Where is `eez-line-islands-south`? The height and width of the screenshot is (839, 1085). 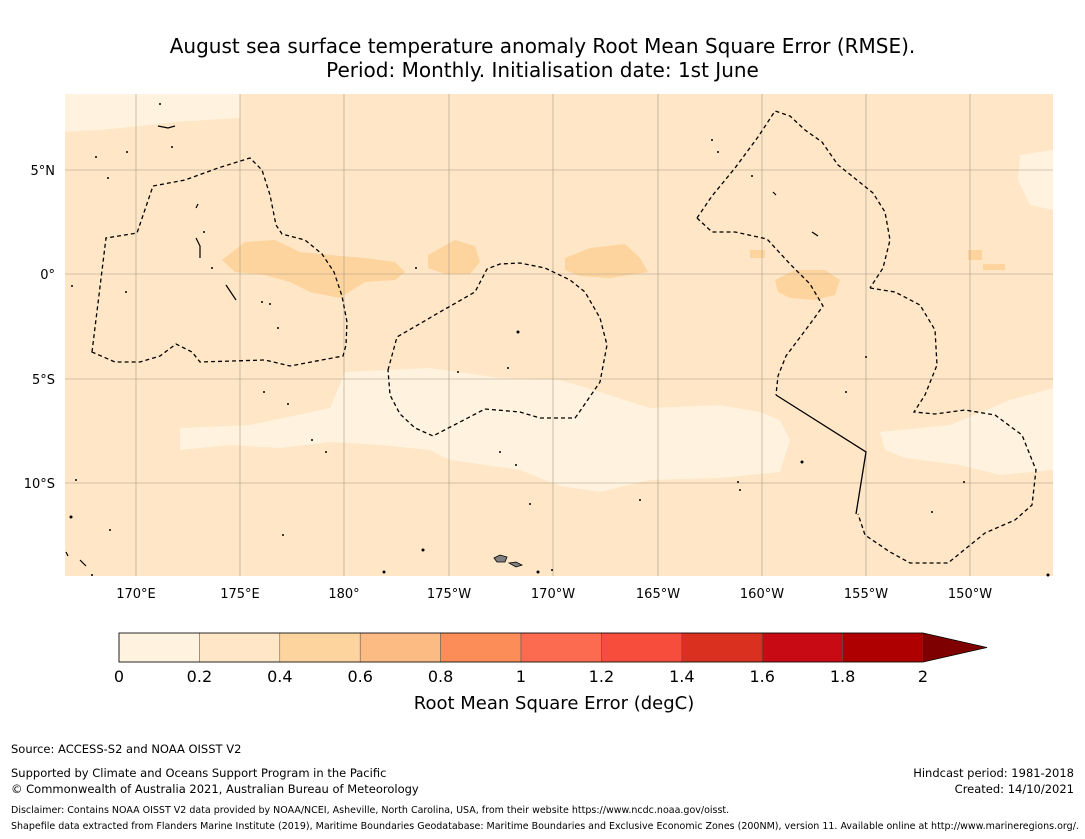 eez-line-islands-south is located at coordinates (947, 425).